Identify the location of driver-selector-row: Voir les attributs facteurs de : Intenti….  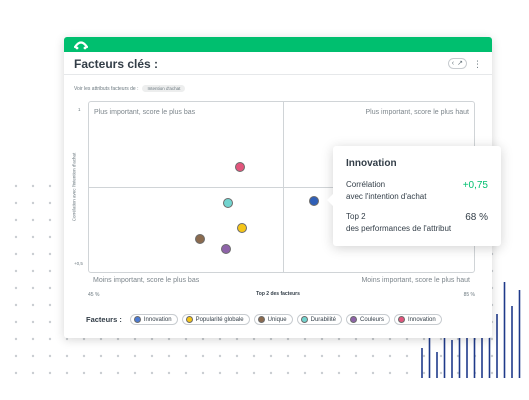
(130, 88).